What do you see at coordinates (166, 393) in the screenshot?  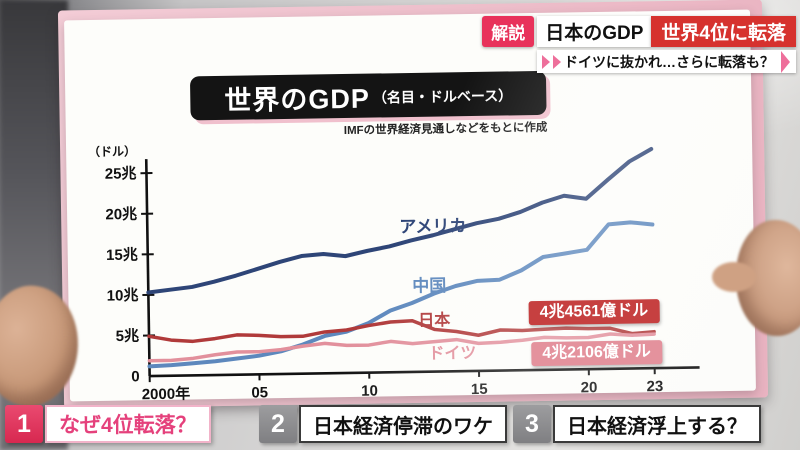 I see `x-tick-label: 2000年` at bounding box center [166, 393].